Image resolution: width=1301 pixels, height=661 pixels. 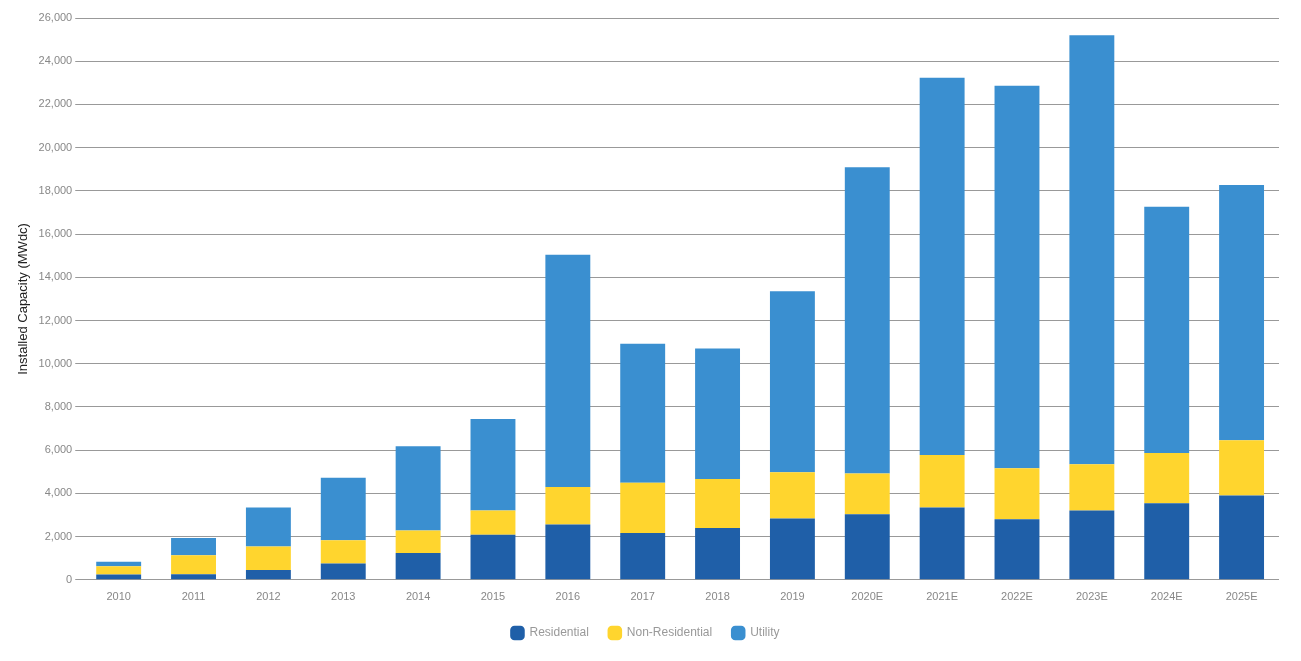 What do you see at coordinates (23, 299) in the screenshot?
I see `y-axis-title: Installed Capacity (MWdc)` at bounding box center [23, 299].